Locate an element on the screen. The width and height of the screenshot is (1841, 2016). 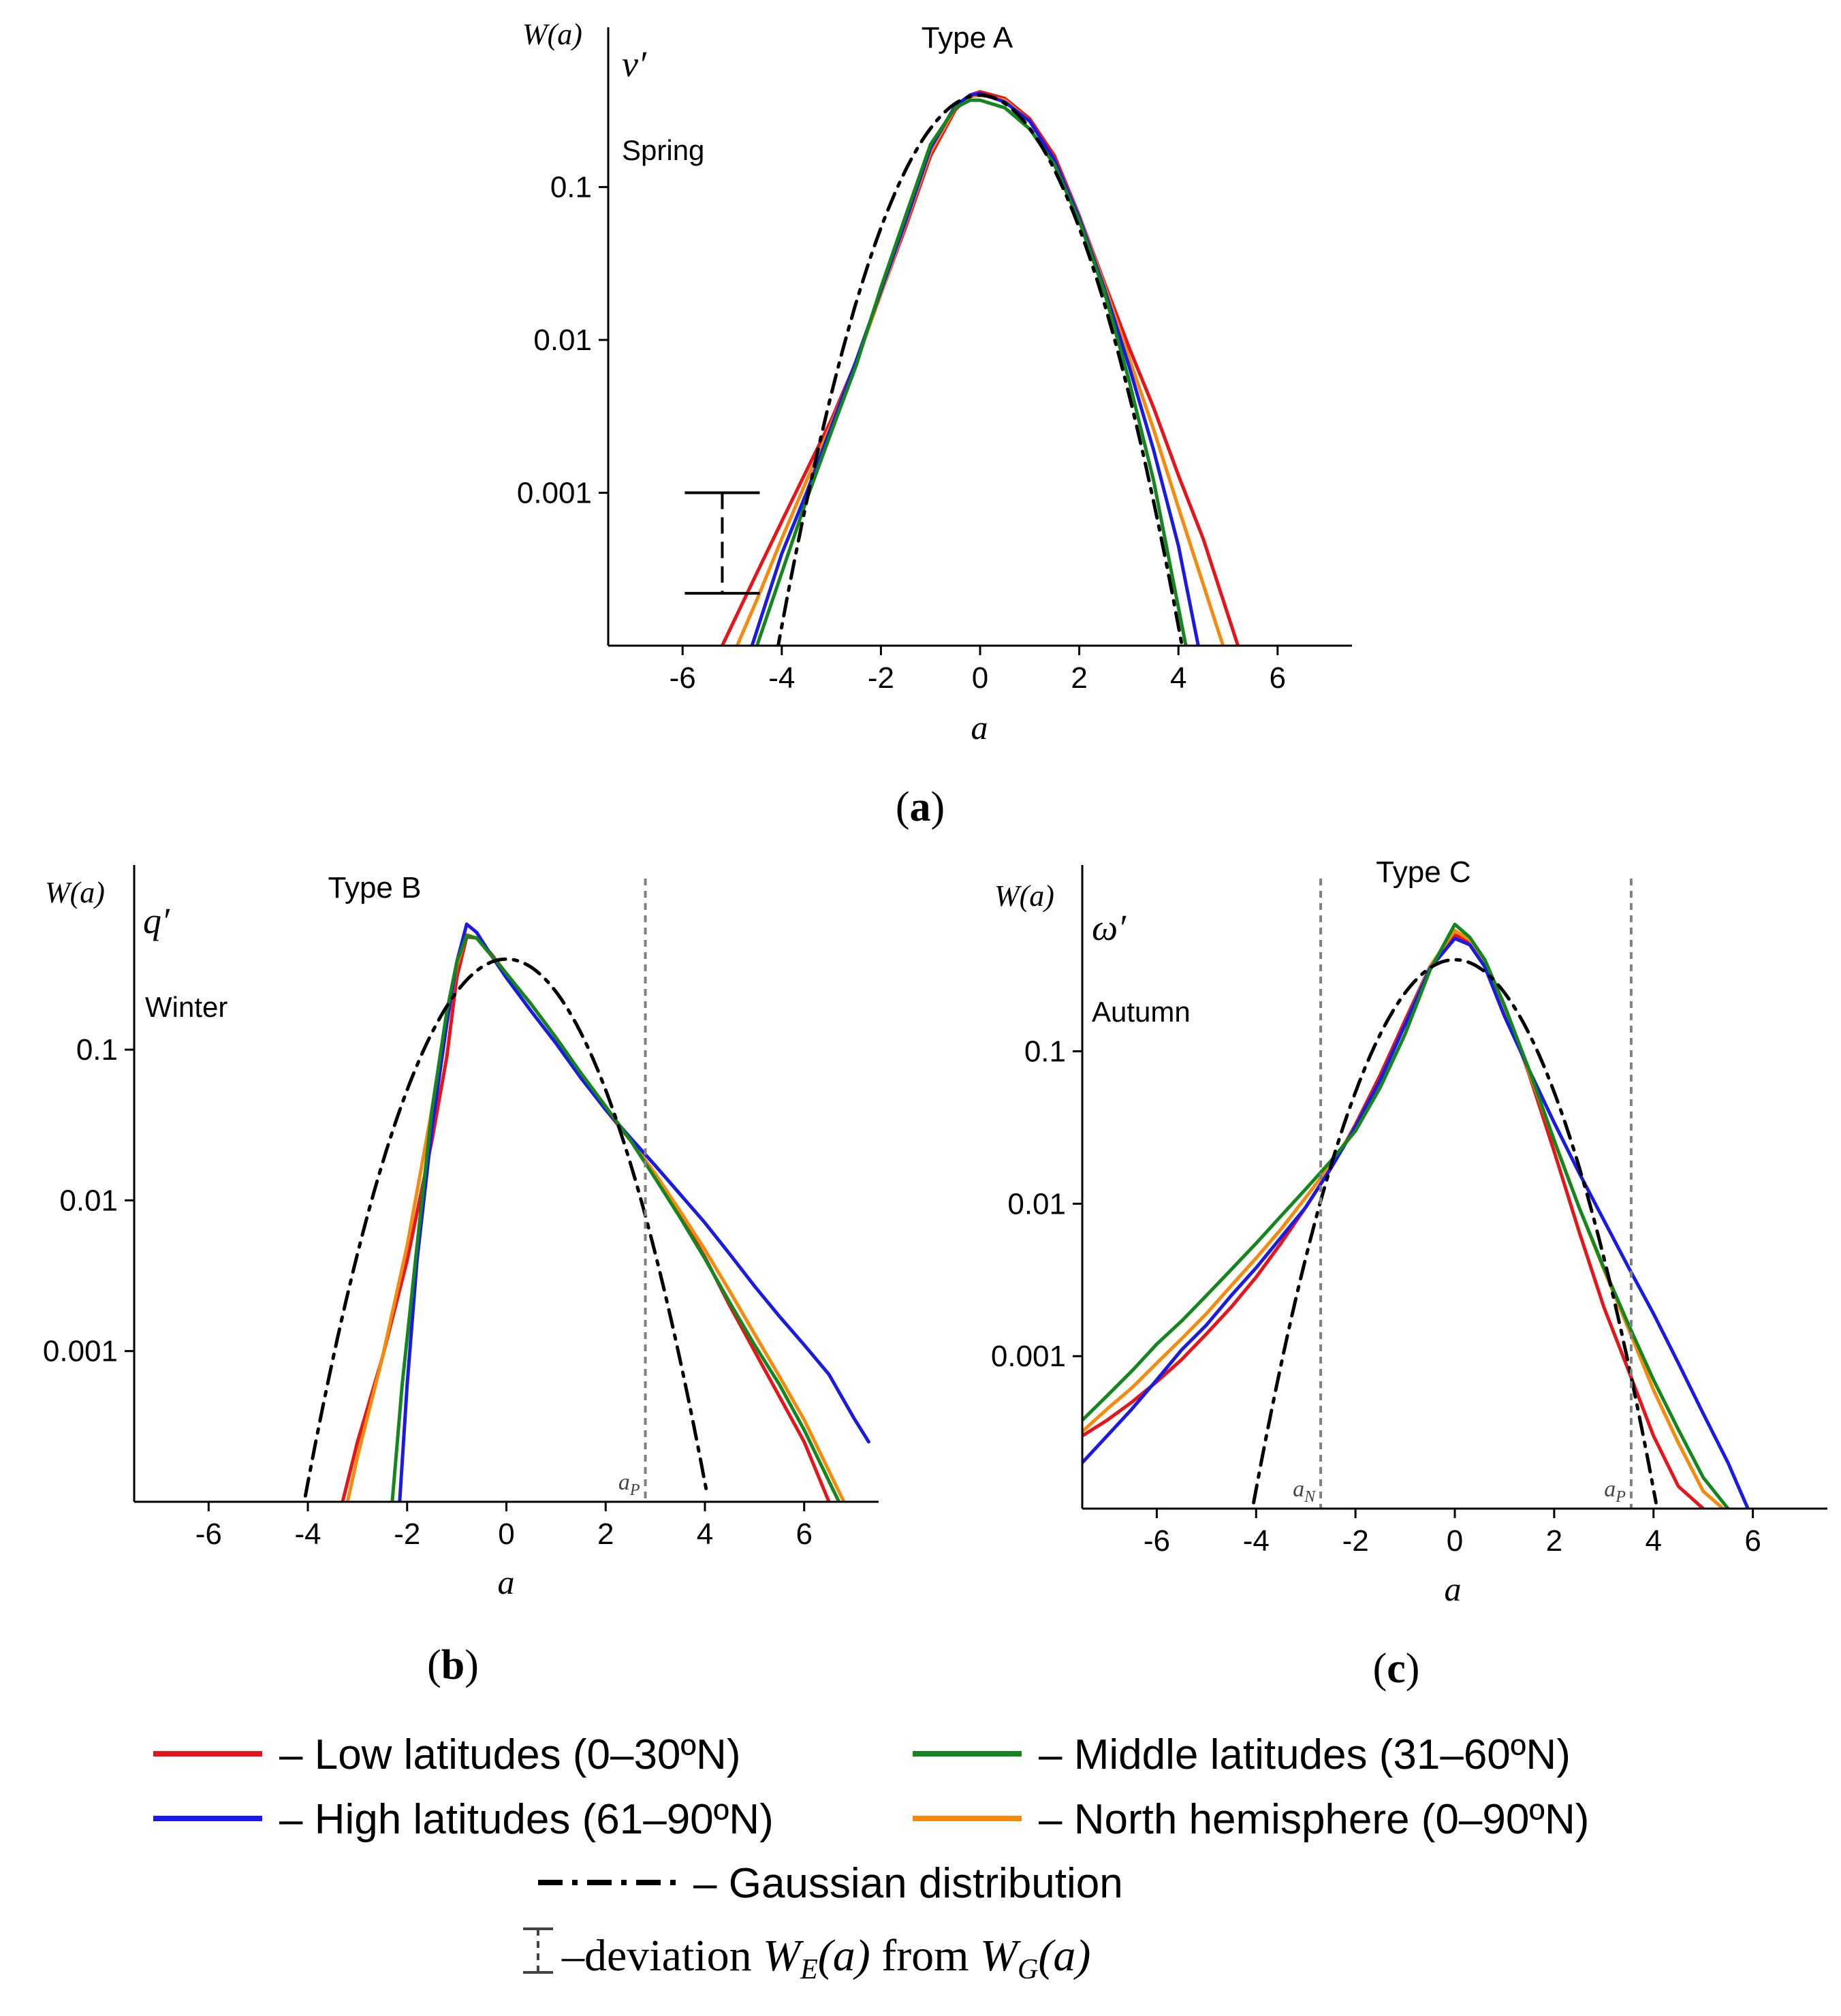
panel-b-series-high is located at coordinates (634, 1212).